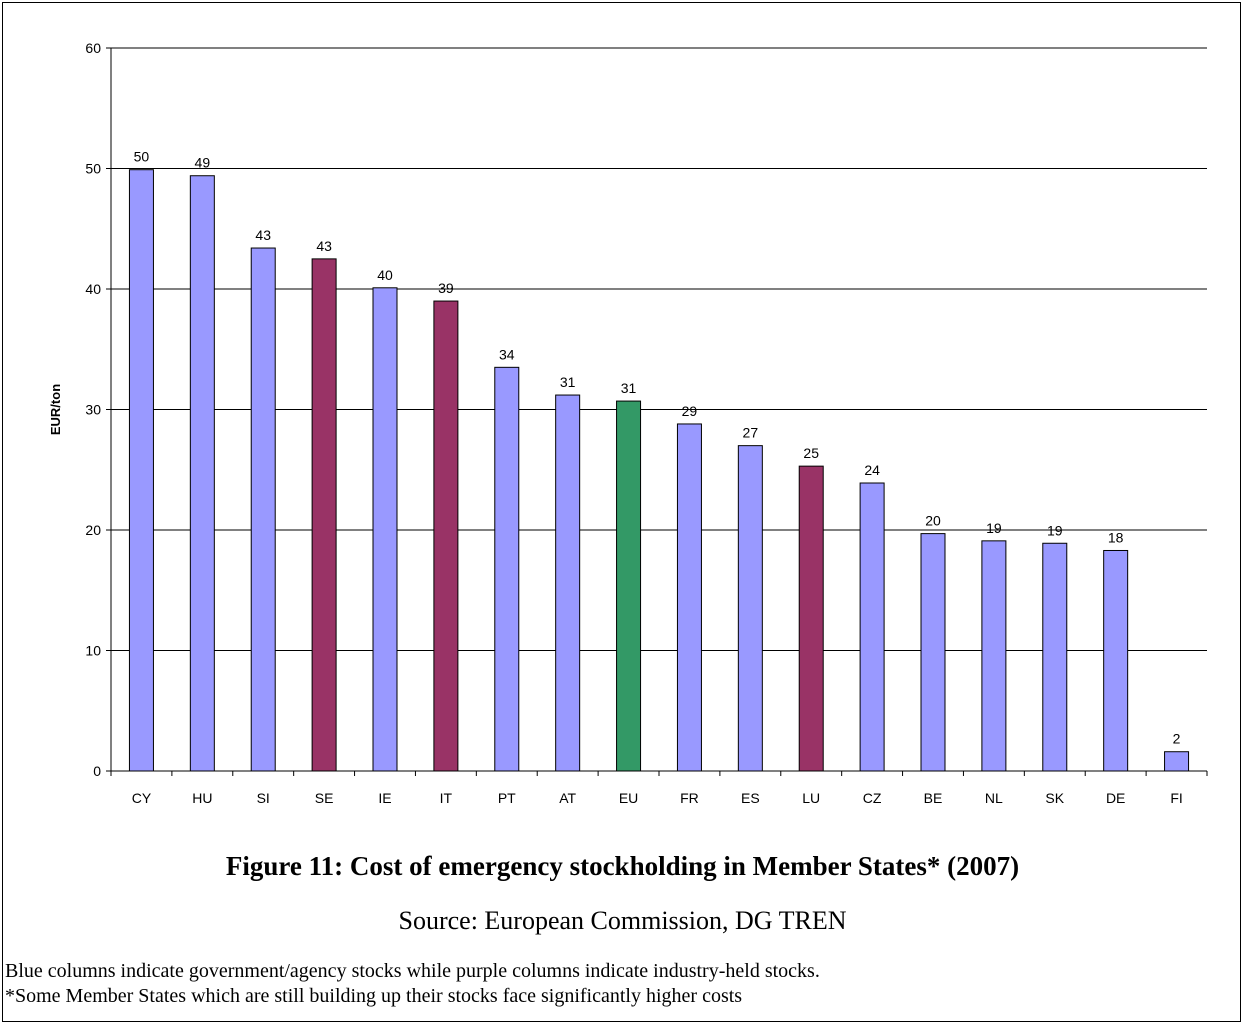  What do you see at coordinates (324, 798) in the screenshot?
I see `x-tick-label-se: SE` at bounding box center [324, 798].